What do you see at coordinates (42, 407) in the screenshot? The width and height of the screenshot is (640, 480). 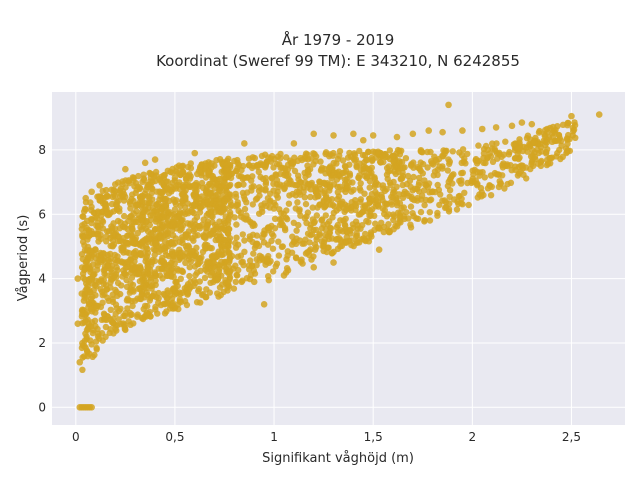 I see `y-tick-label: 0` at bounding box center [42, 407].